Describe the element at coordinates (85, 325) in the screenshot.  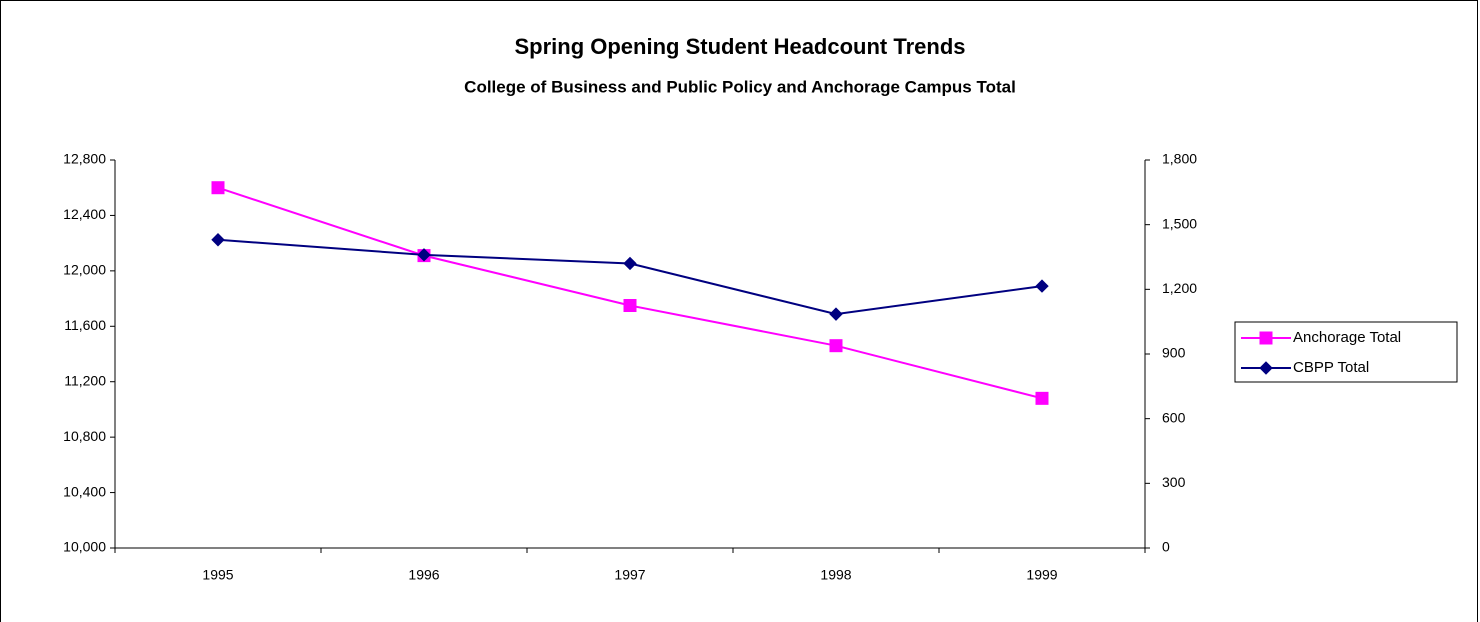
I see `y-tick-label: 11,600` at that location.